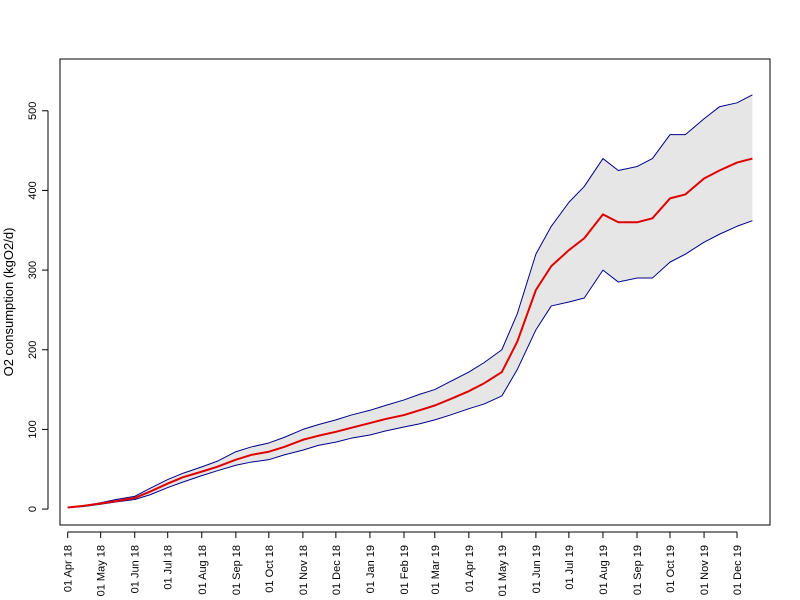 Image resolution: width=800 pixels, height=600 pixels. I want to click on x-tick-label: 01 Jun 19, so click(537, 569).